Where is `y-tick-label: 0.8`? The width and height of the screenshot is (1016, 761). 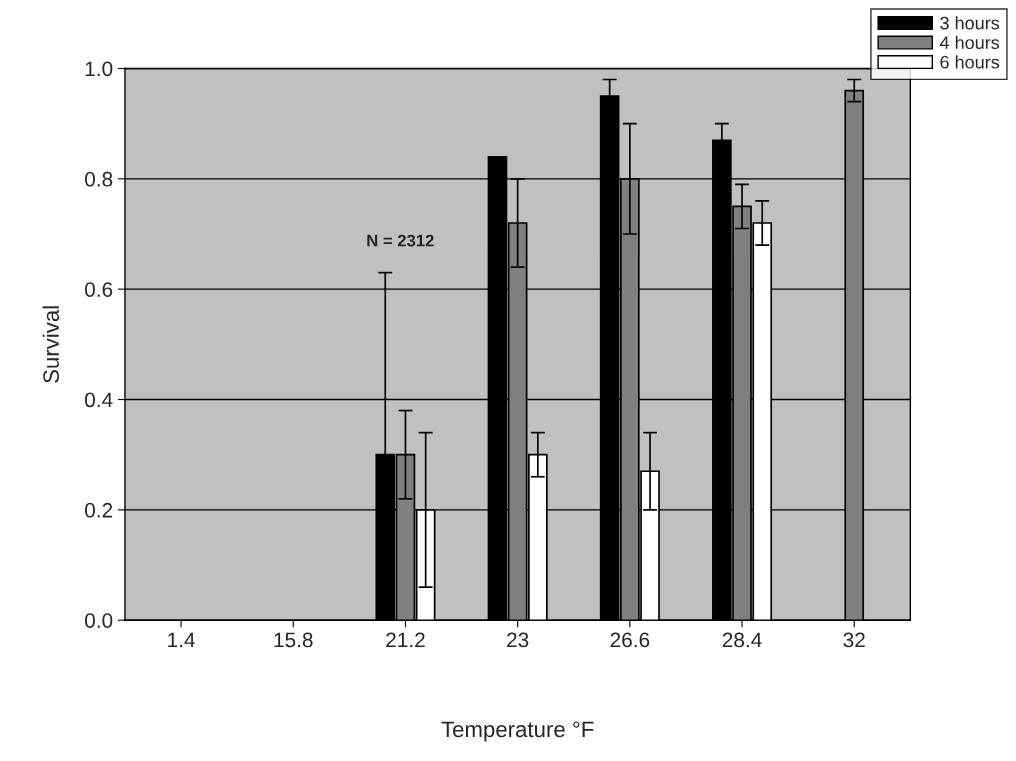
y-tick-label: 0.8 is located at coordinates (99, 179).